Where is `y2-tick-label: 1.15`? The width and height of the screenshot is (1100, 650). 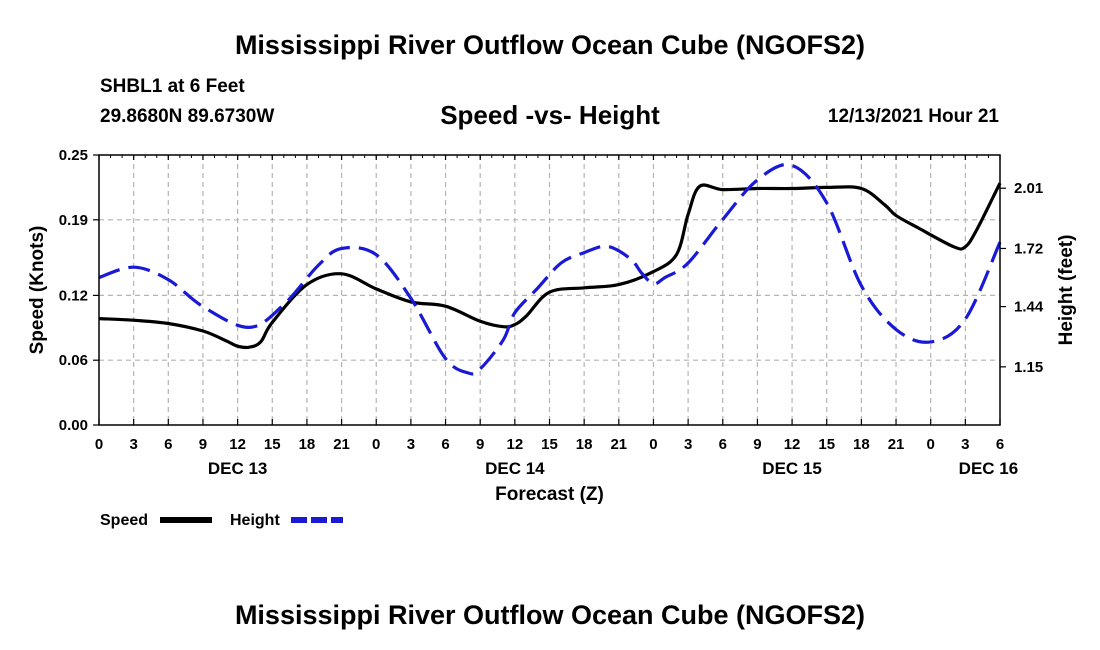
y2-tick-label: 1.15 is located at coordinates (1028, 367).